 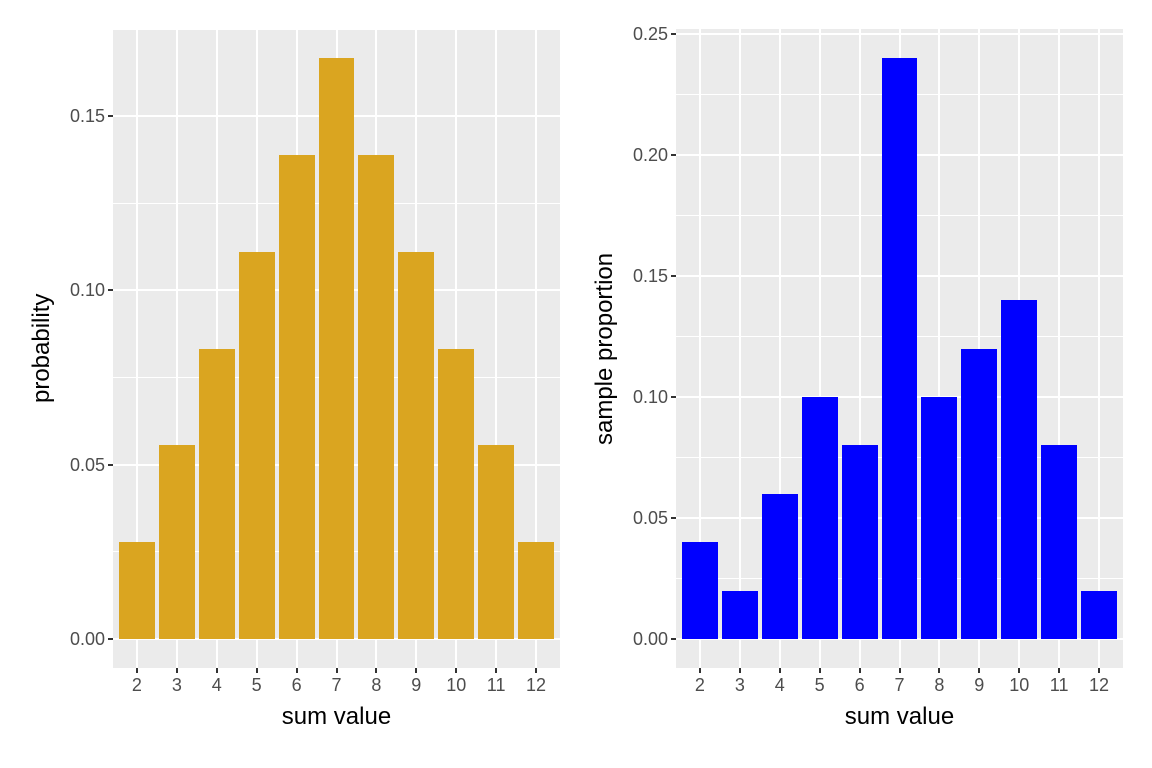 What do you see at coordinates (604, 348) in the screenshot?
I see `y-axis-title: sample proportion` at bounding box center [604, 348].